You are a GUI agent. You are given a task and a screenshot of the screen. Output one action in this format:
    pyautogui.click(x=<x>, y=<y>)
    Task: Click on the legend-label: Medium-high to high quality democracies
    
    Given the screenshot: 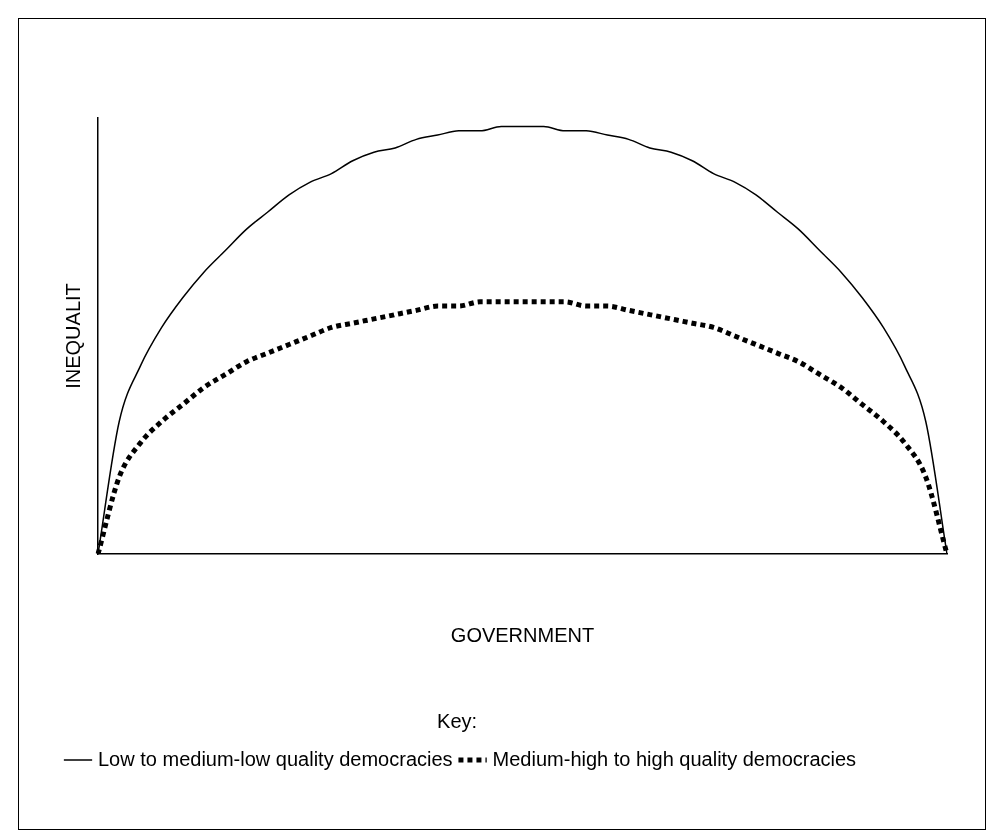 What is the action you would take?
    pyautogui.click(x=674, y=758)
    